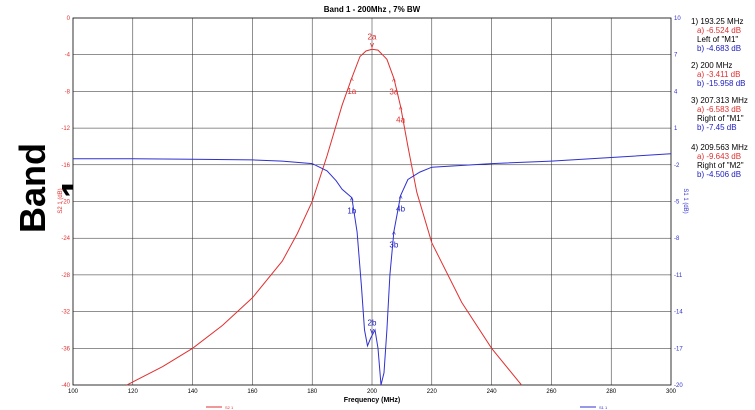 This screenshot has height=410, width=755. Describe the element at coordinates (351, 91) in the screenshot. I see `marker-label-1a: 1a` at that location.